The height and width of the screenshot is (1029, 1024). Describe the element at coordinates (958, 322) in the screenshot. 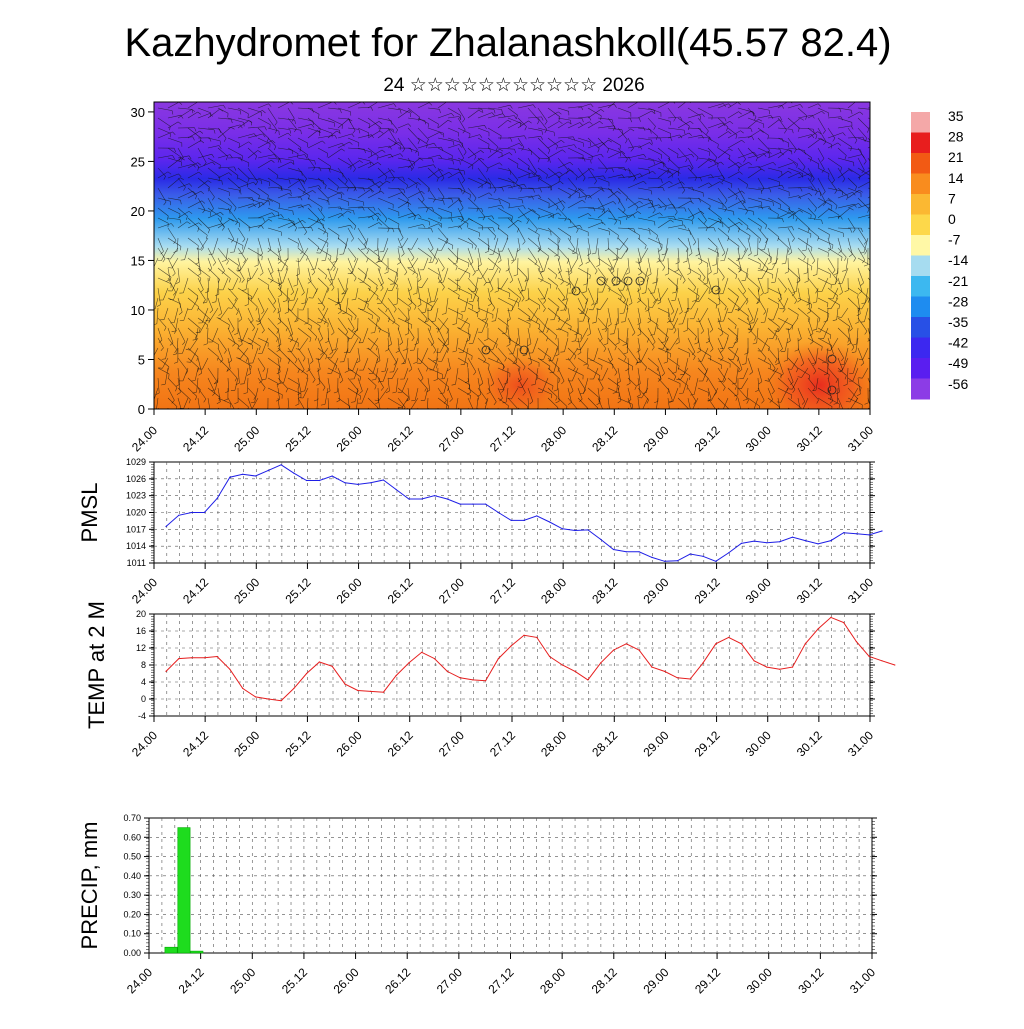

I see `colorbar-label: -35` at that location.